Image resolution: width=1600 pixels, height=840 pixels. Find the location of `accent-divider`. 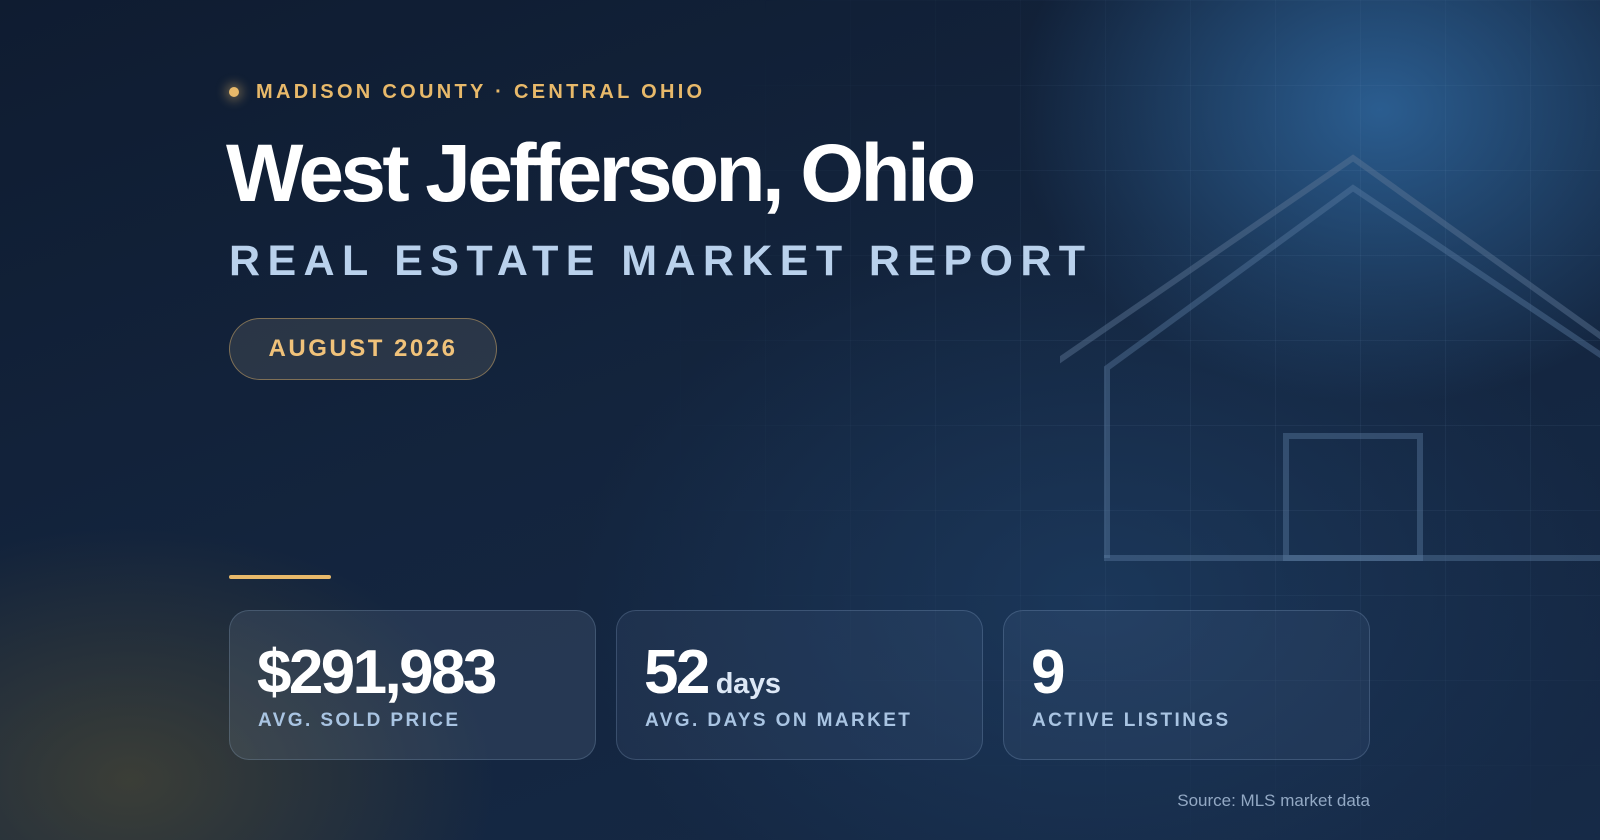

accent-divider is located at coordinates (280, 577).